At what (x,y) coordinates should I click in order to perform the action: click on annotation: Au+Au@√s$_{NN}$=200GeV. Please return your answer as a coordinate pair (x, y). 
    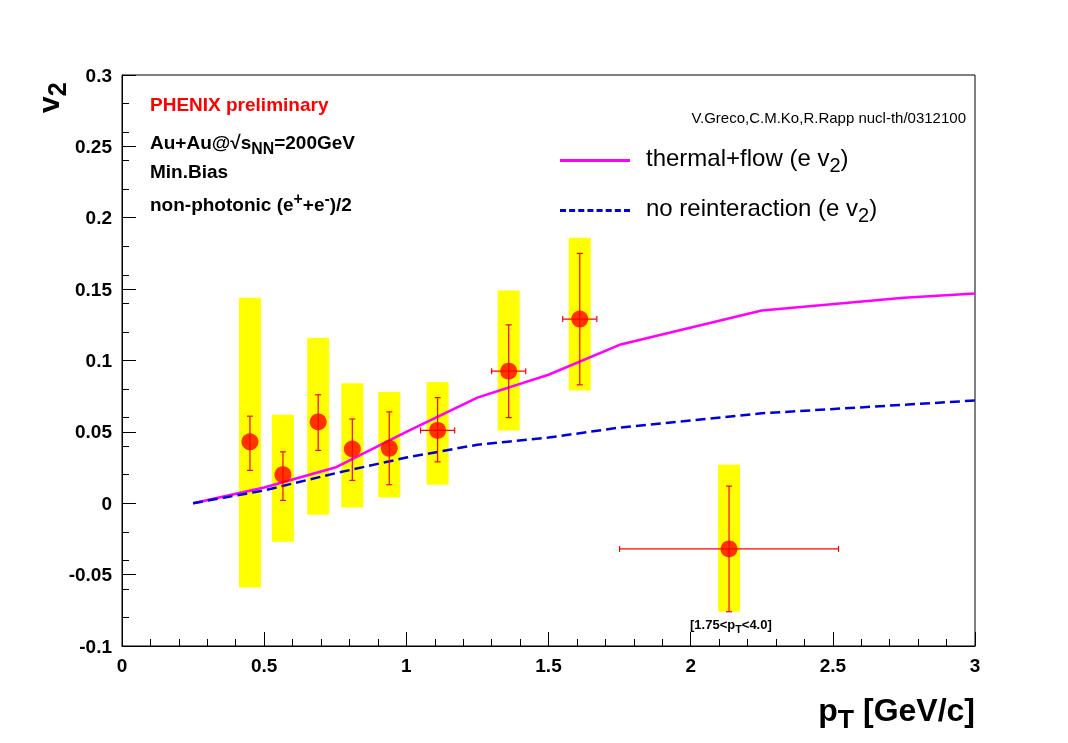
    Looking at the image, I should click on (252, 145).